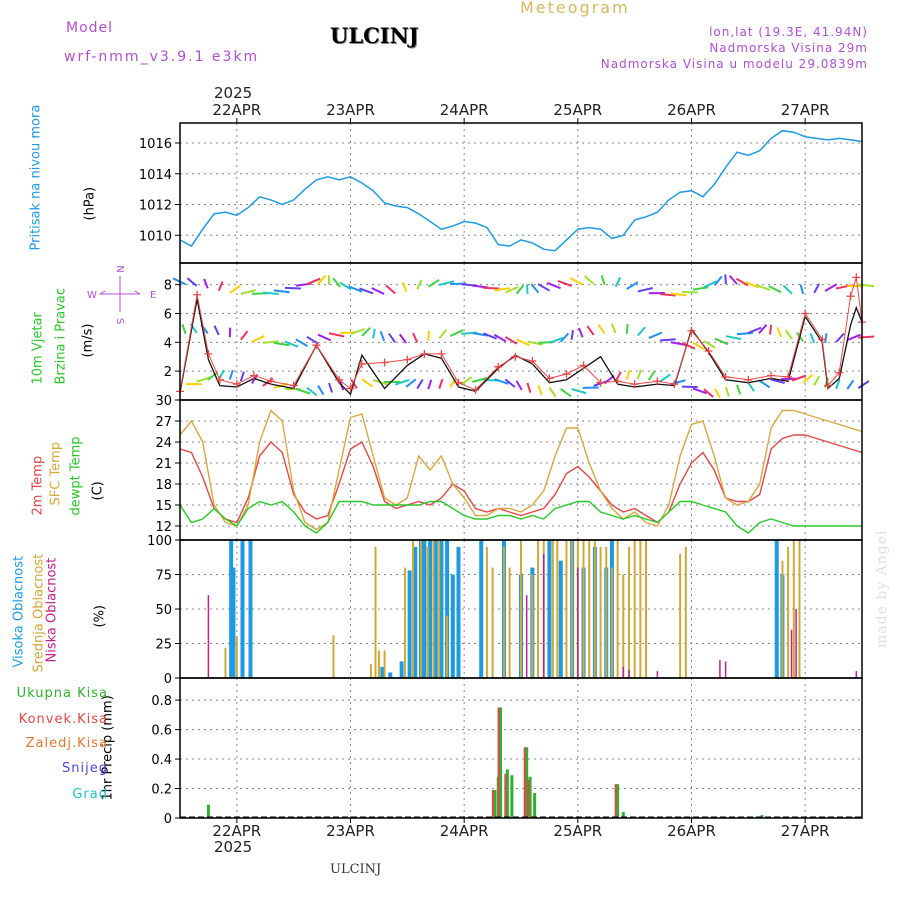 The height and width of the screenshot is (900, 900). I want to click on y-tick-label: 75, so click(163, 576).